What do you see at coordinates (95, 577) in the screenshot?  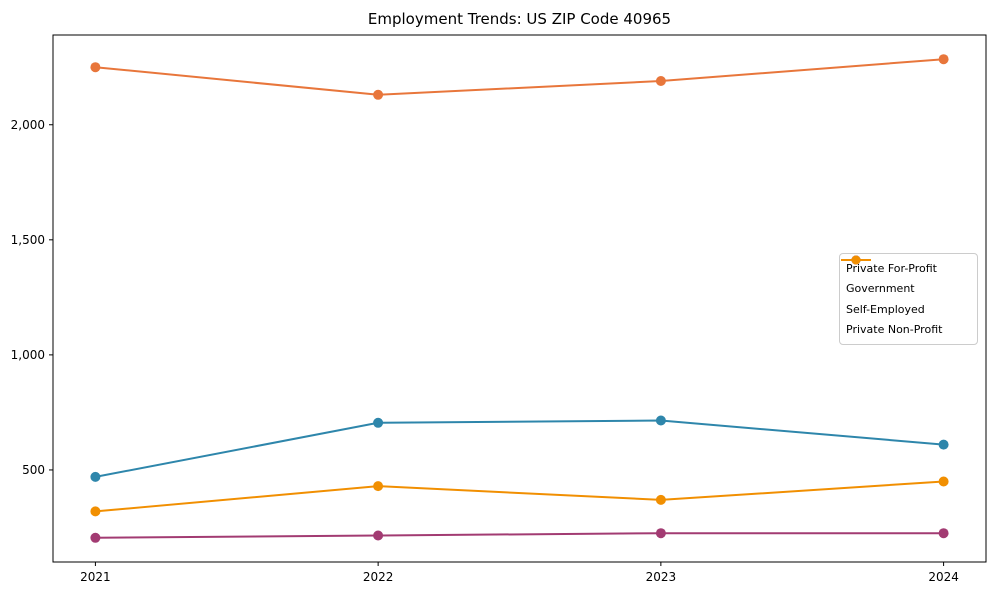 I see `x-tick-label: 2021` at bounding box center [95, 577].